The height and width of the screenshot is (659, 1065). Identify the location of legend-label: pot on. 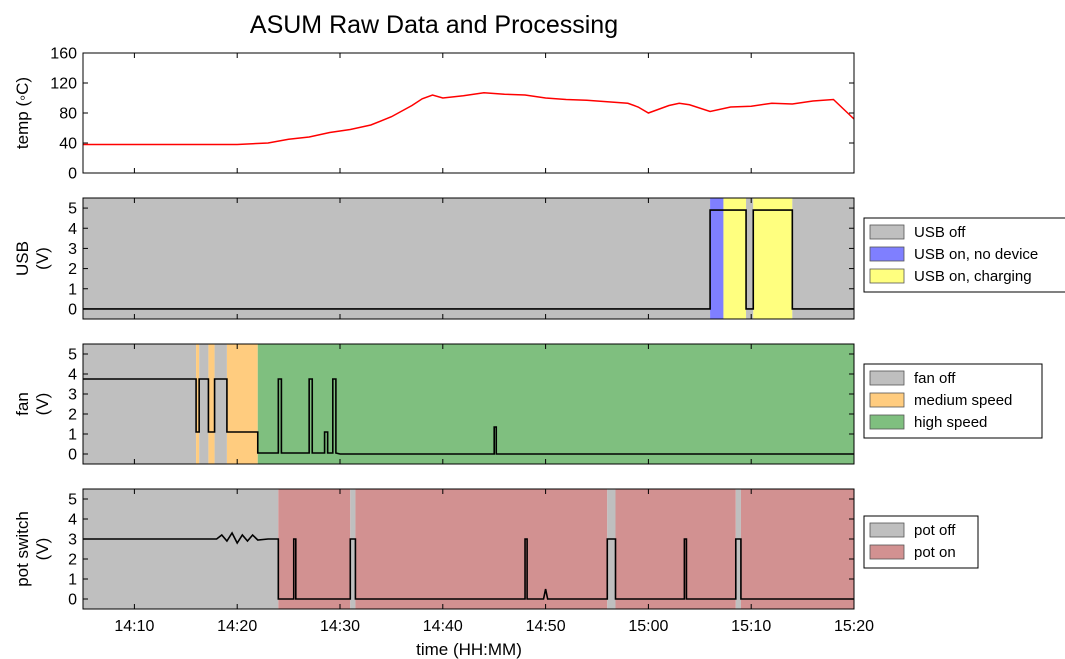
(935, 552).